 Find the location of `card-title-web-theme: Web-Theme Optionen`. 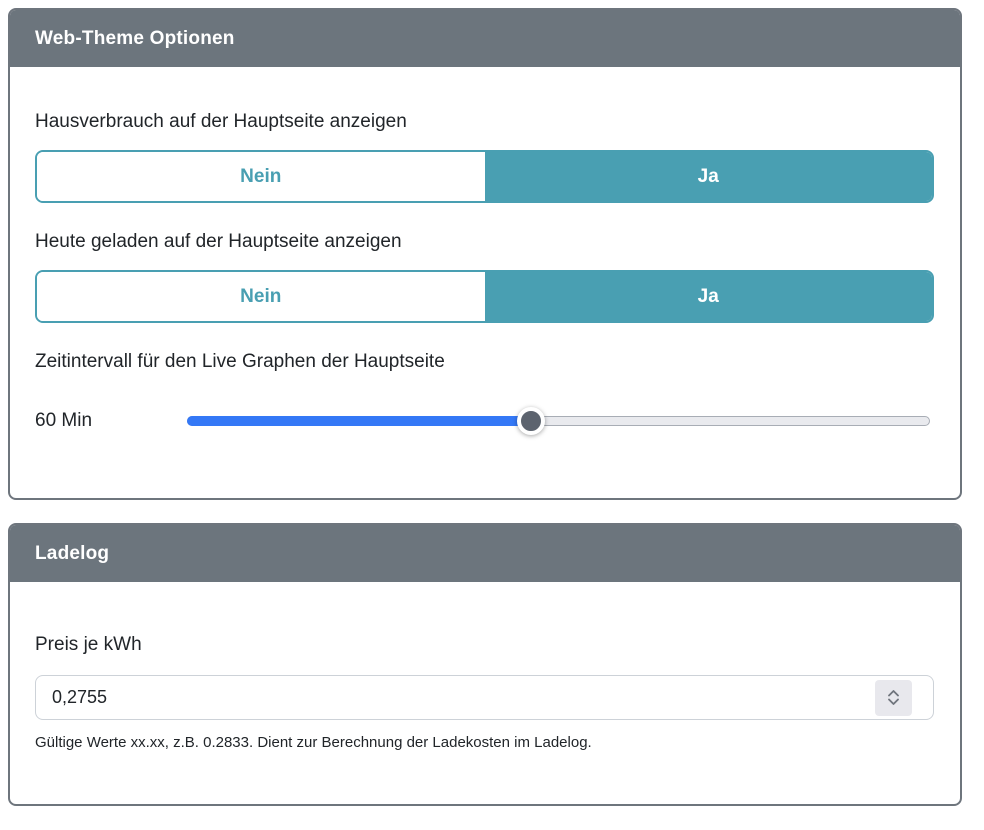

card-title-web-theme: Web-Theme Optionen is located at coordinates (485, 38).